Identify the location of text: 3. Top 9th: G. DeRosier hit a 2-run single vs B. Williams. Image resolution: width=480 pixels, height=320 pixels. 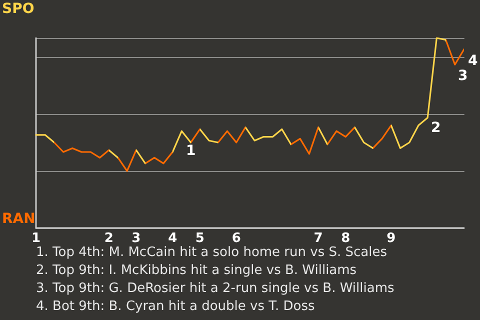
(215, 288).